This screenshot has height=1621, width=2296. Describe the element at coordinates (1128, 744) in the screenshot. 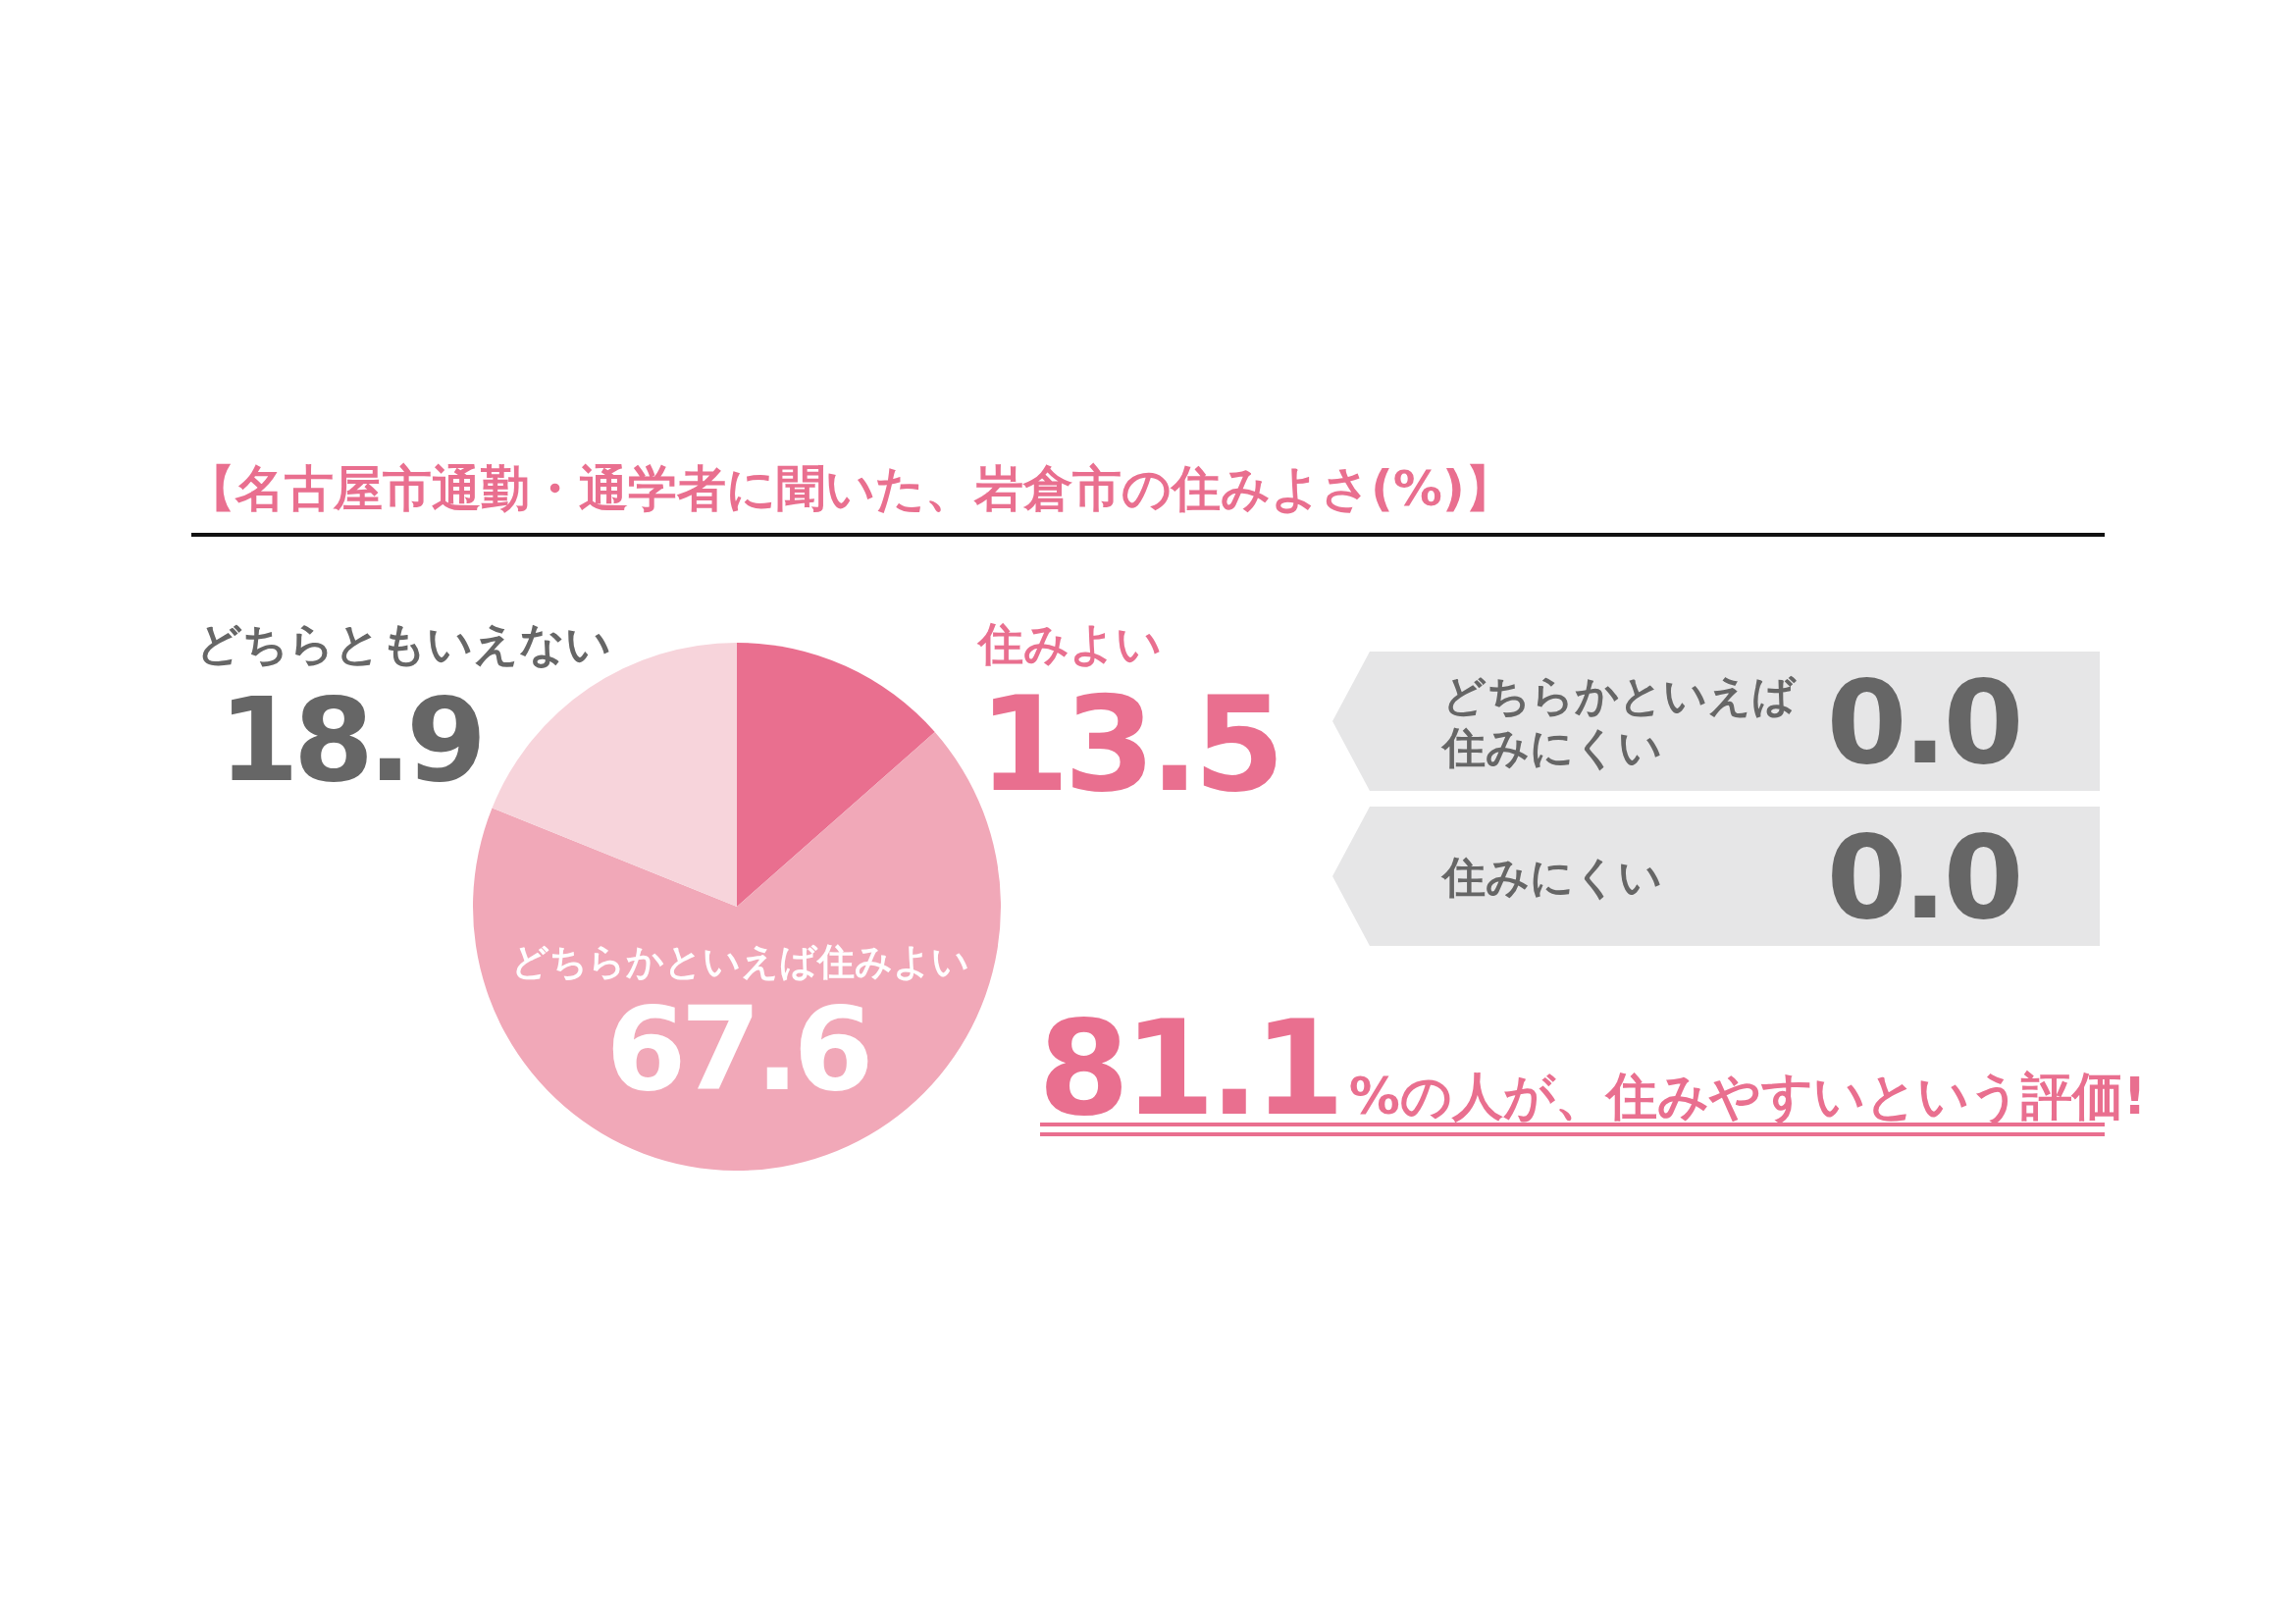

I see `data-label: 13.5` at that location.